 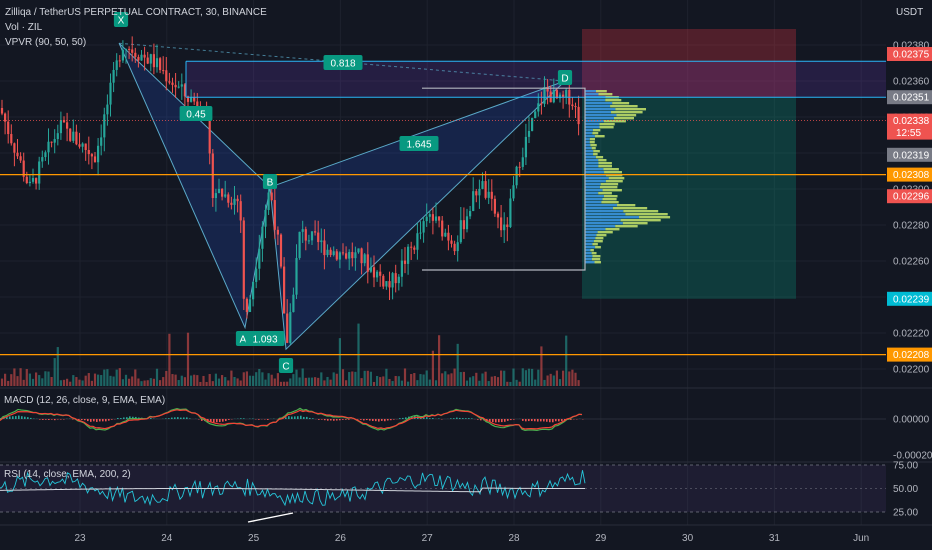 What do you see at coordinates (911, 46) in the screenshot?
I see `y-tick-label: 0.02380` at bounding box center [911, 46].